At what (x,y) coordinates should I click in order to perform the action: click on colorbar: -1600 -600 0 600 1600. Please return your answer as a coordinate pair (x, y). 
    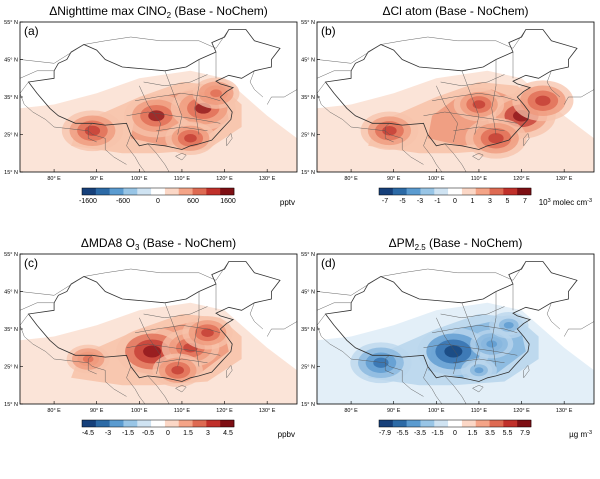
    Looking at the image, I should click on (157, 196).